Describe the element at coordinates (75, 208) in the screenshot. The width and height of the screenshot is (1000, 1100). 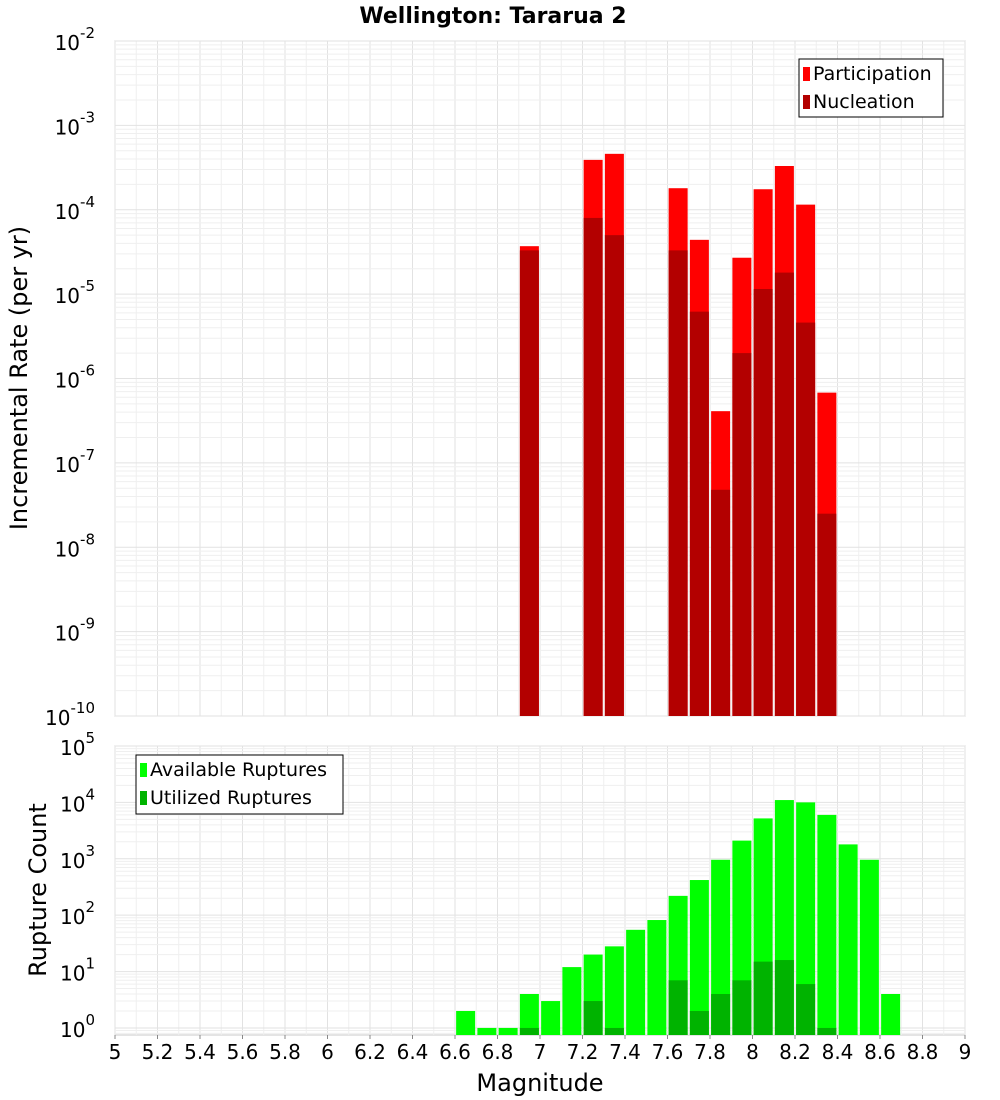
I see `y-tick-label: 10⁻⁴` at that location.